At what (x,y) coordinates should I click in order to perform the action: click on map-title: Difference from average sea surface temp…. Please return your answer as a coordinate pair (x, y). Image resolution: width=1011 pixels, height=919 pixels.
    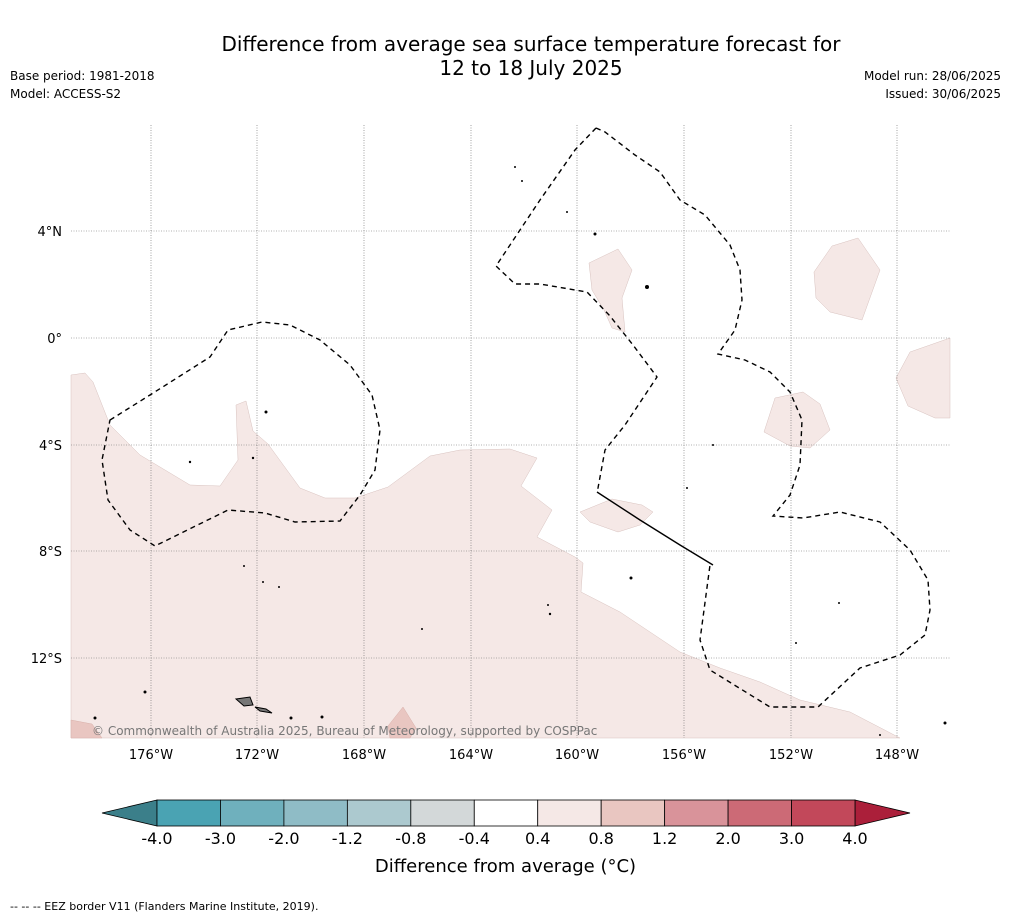
    Looking at the image, I should click on (505, 56).